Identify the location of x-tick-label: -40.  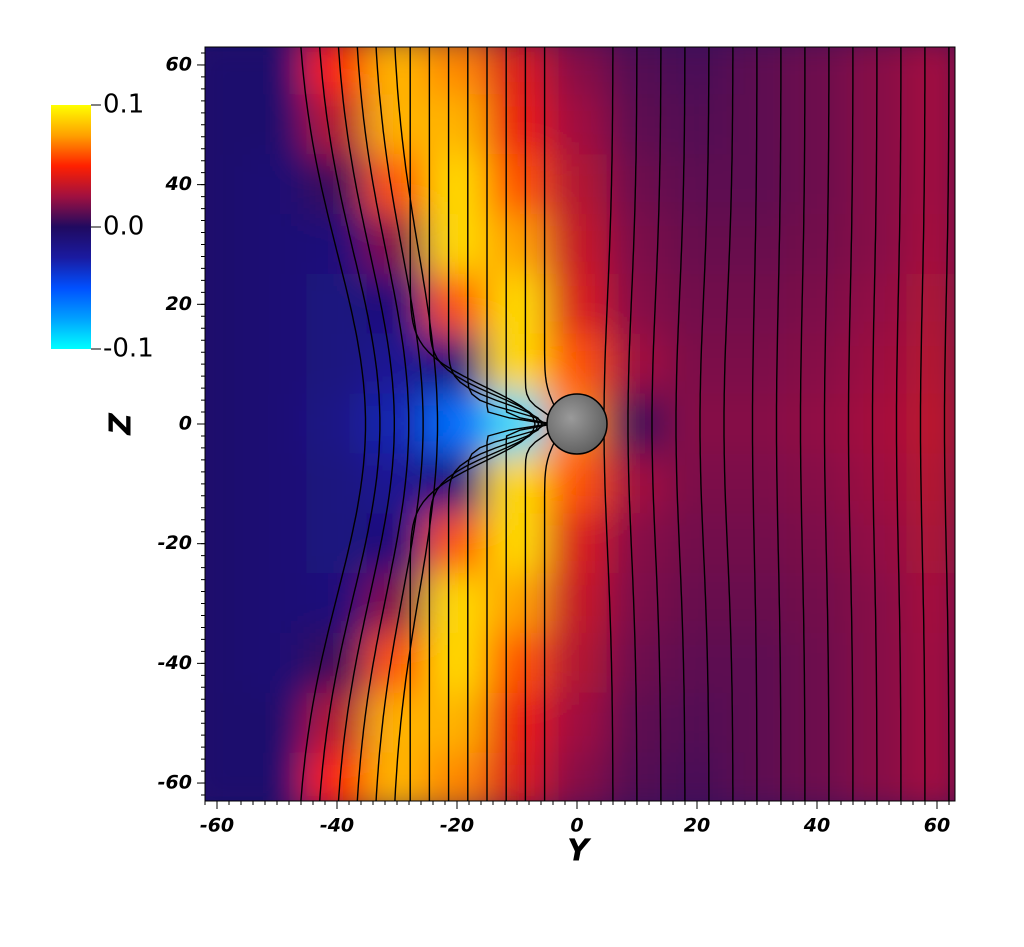
(337, 826).